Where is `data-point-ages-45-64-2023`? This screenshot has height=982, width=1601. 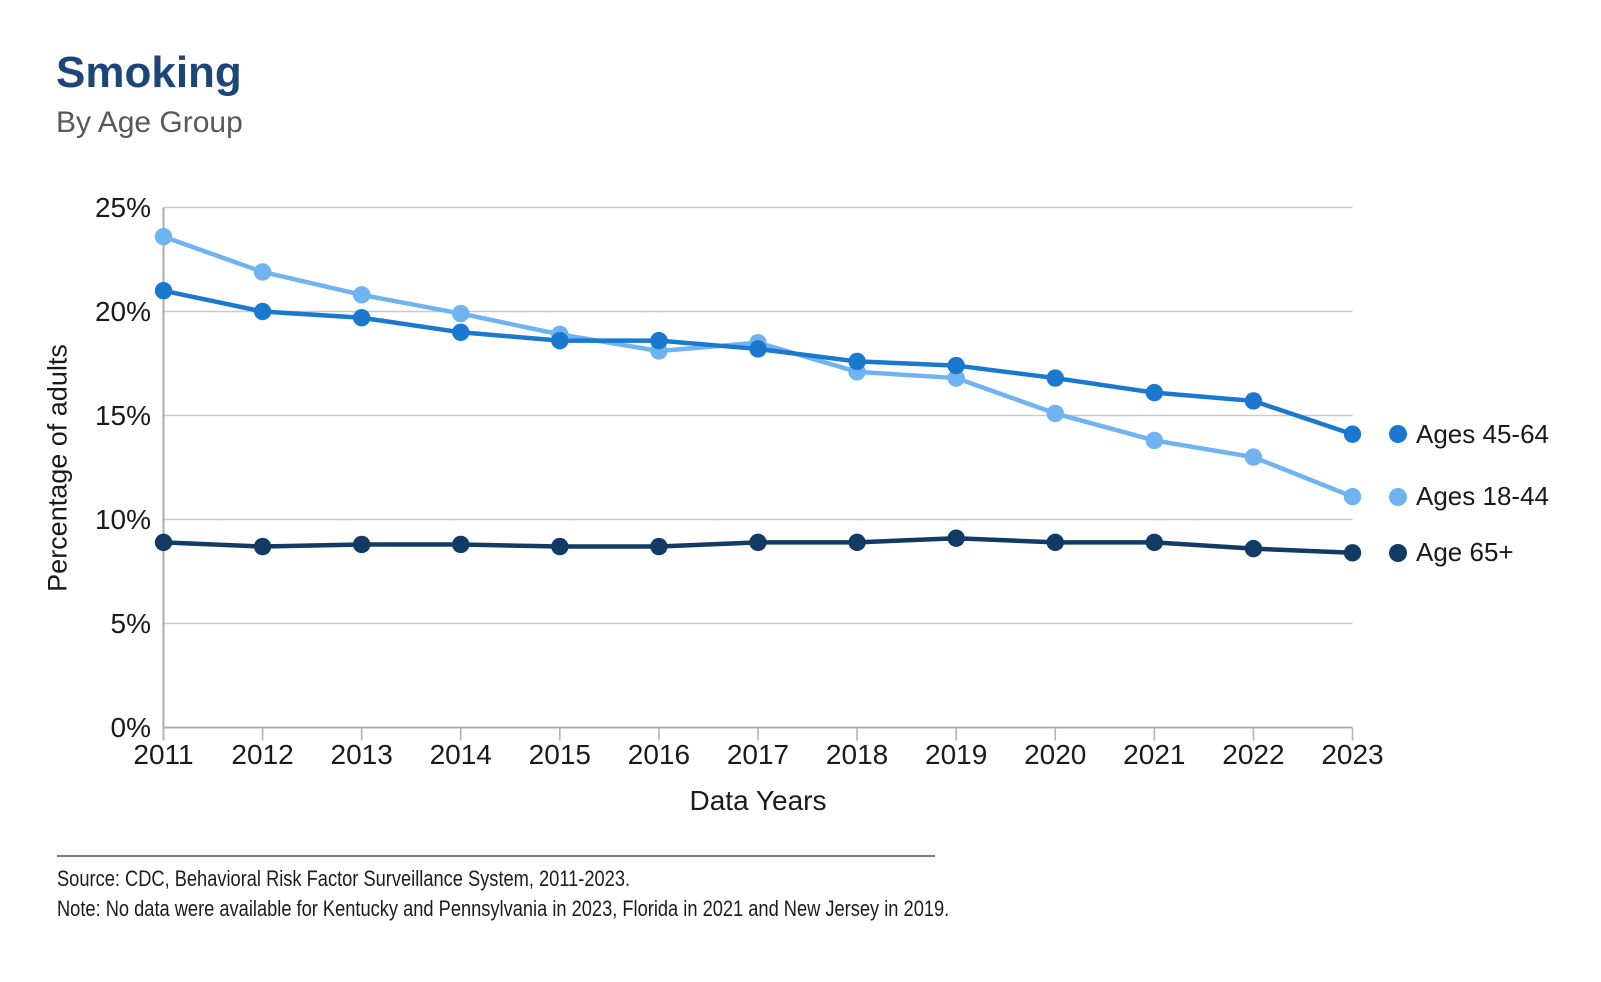
data-point-ages-45-64-2023 is located at coordinates (1352, 434).